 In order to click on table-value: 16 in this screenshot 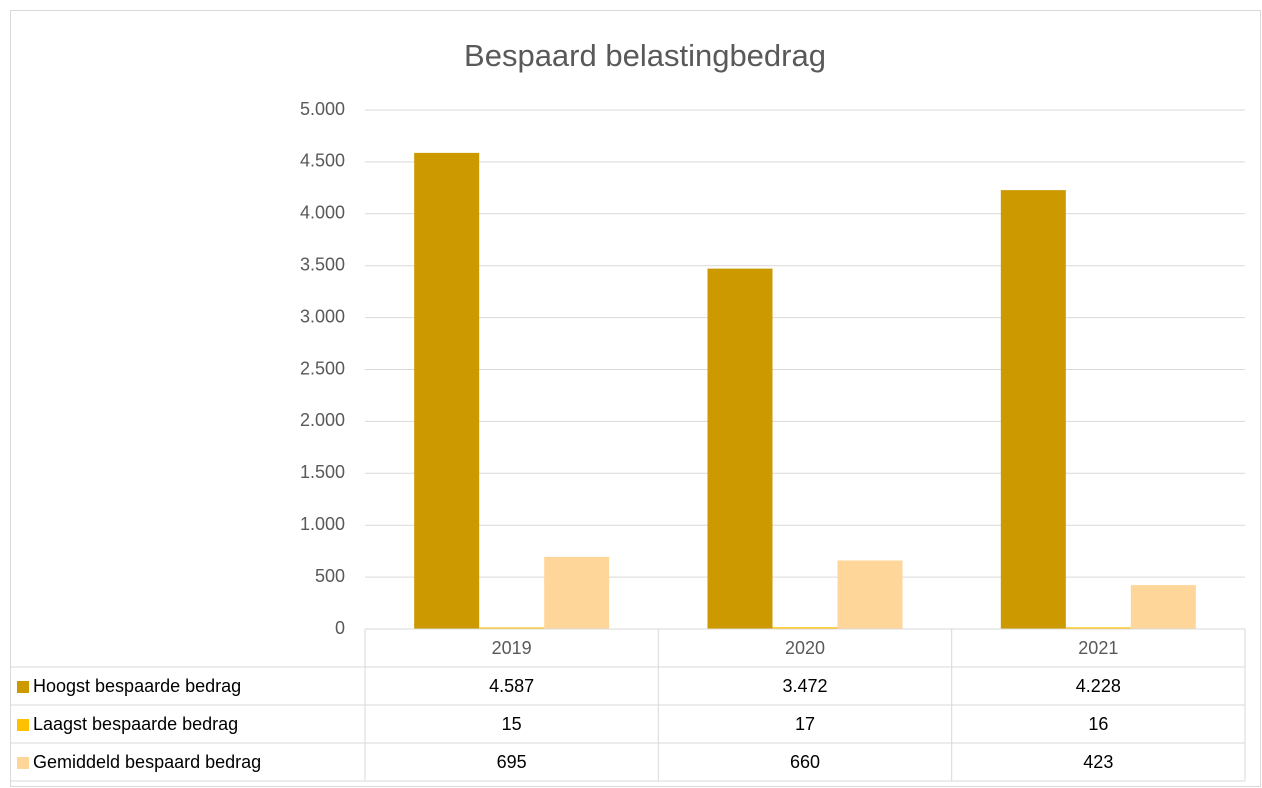, I will do `click(1098, 724)`.